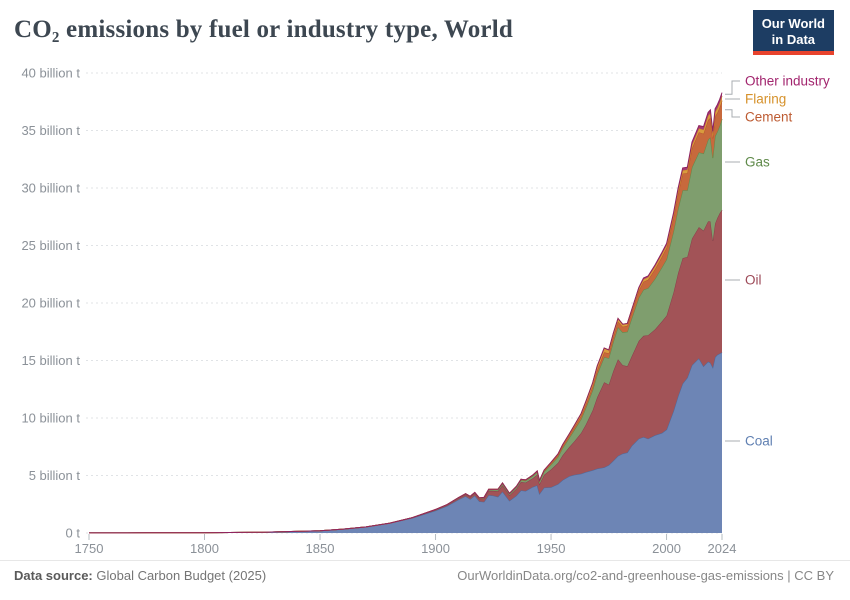  What do you see at coordinates (732, 113) in the screenshot?
I see `legend-connector-cement` at bounding box center [732, 113].